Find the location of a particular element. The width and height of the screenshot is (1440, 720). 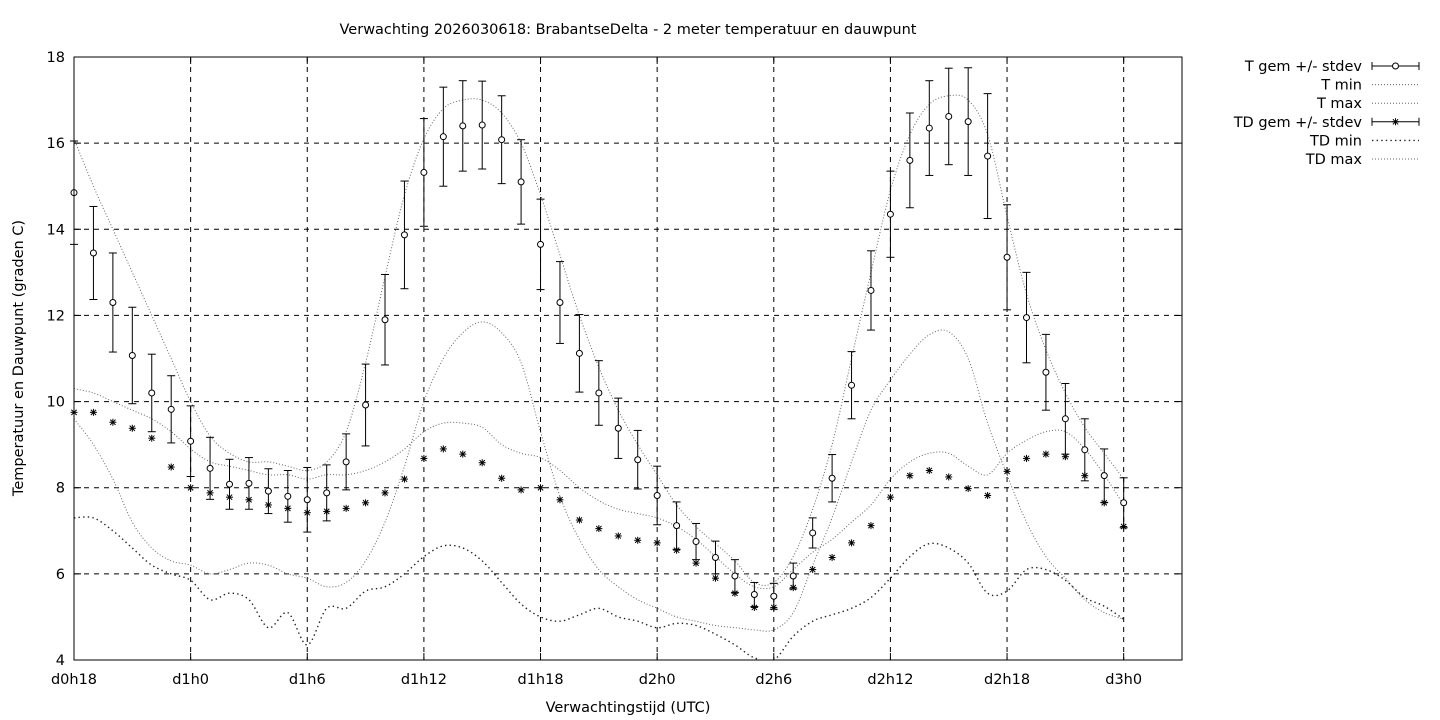

x-tick-label: d2h0 is located at coordinates (657, 680).